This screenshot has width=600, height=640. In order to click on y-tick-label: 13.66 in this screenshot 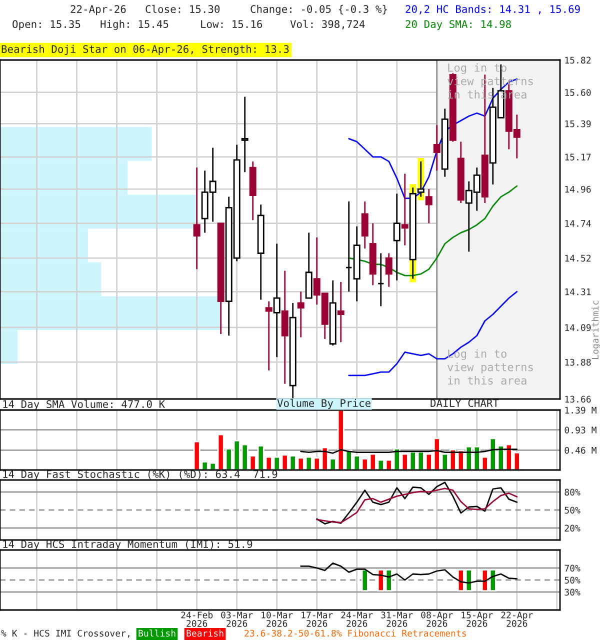, I will do `click(578, 399)`.